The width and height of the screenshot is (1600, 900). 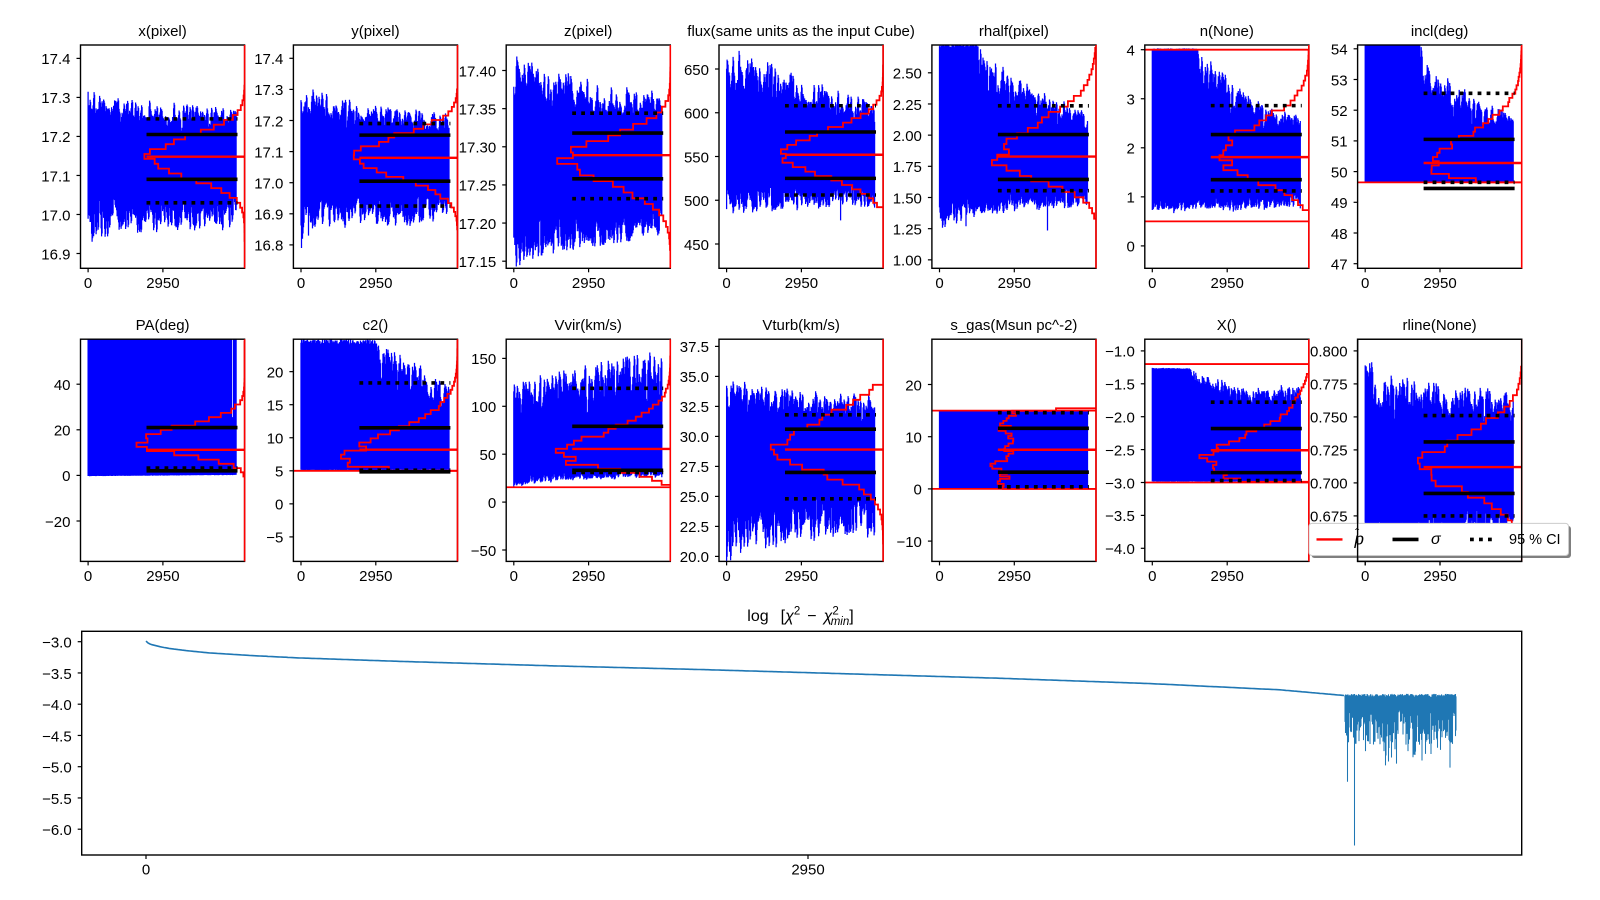 What do you see at coordinates (483, 359) in the screenshot?
I see `svg-text: 150` at bounding box center [483, 359].